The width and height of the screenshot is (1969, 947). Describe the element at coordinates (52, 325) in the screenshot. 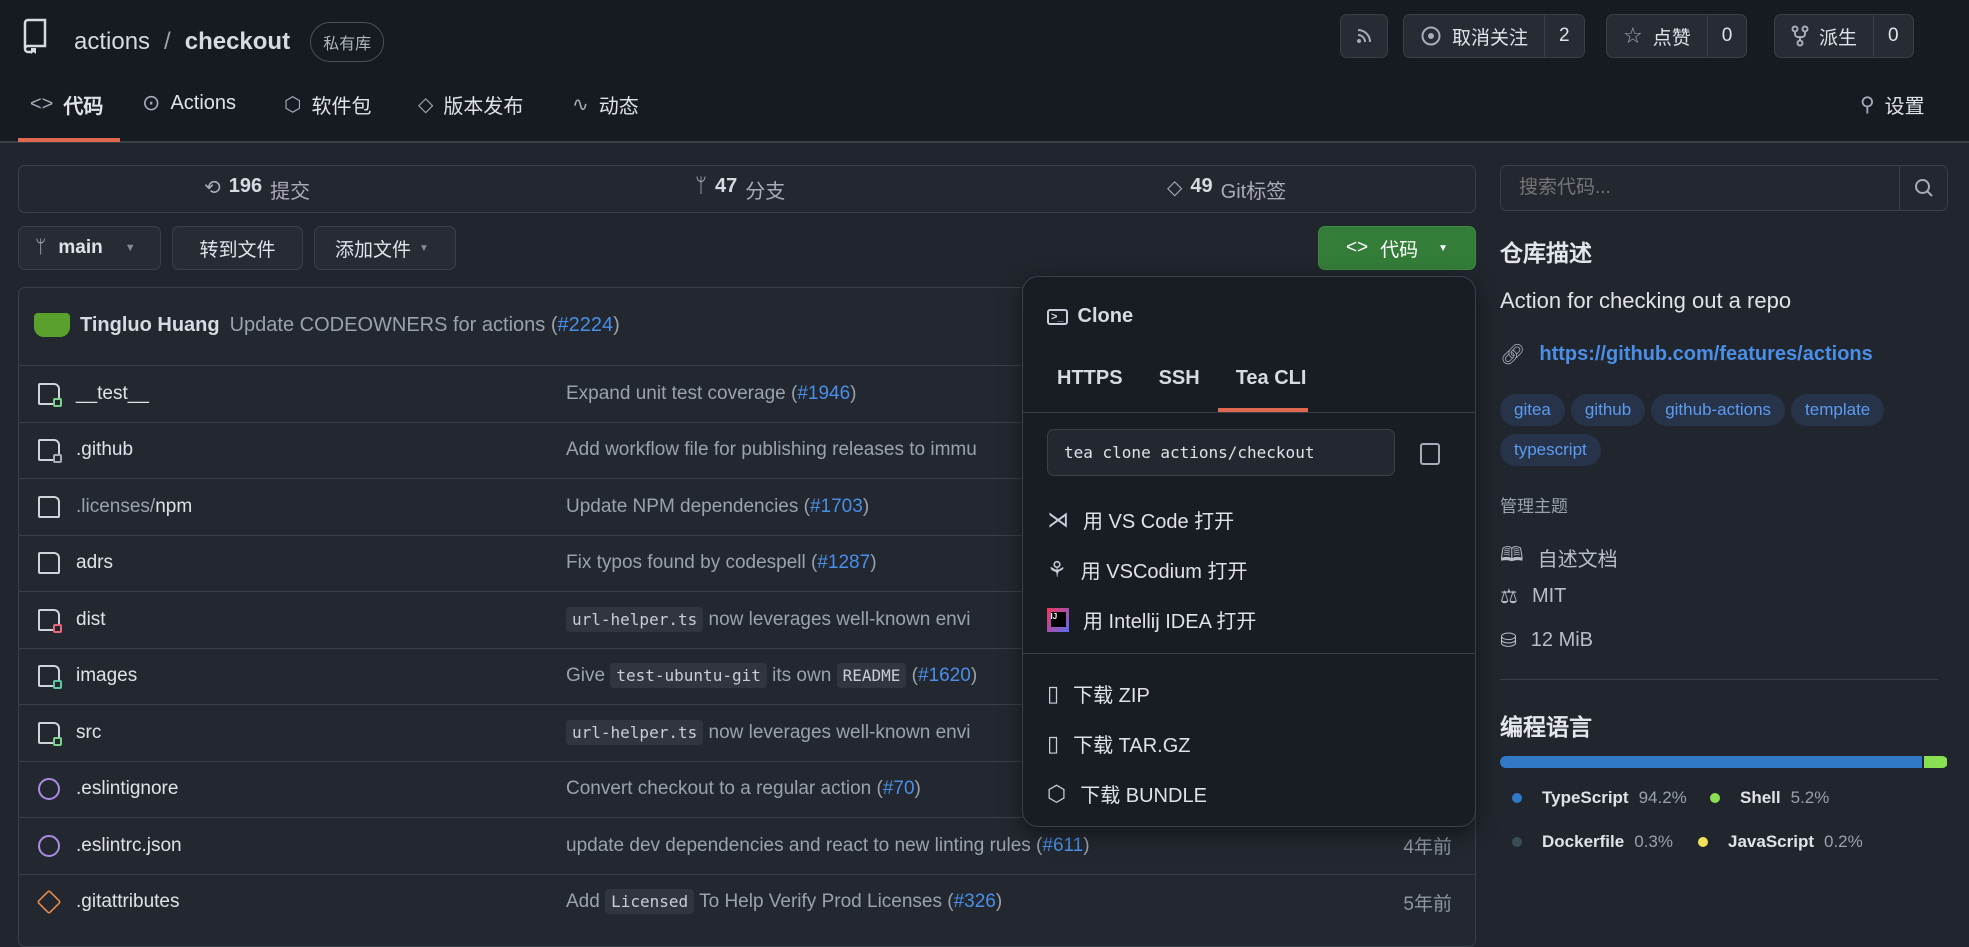

I see `author-avatar` at that location.